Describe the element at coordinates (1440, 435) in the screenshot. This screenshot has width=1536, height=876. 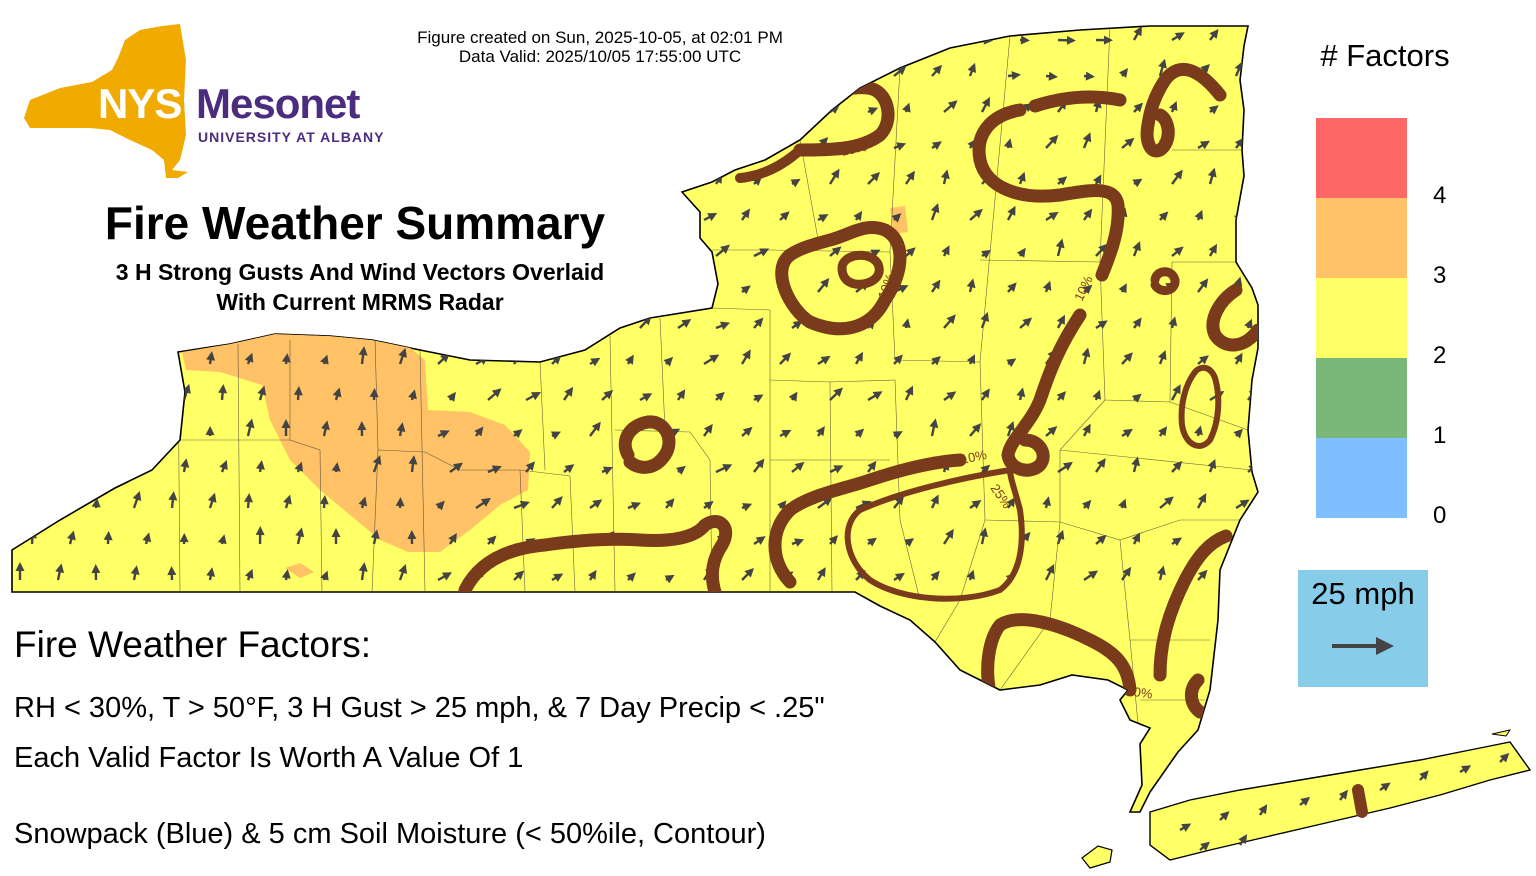
I see `legend-label-1: 1` at that location.